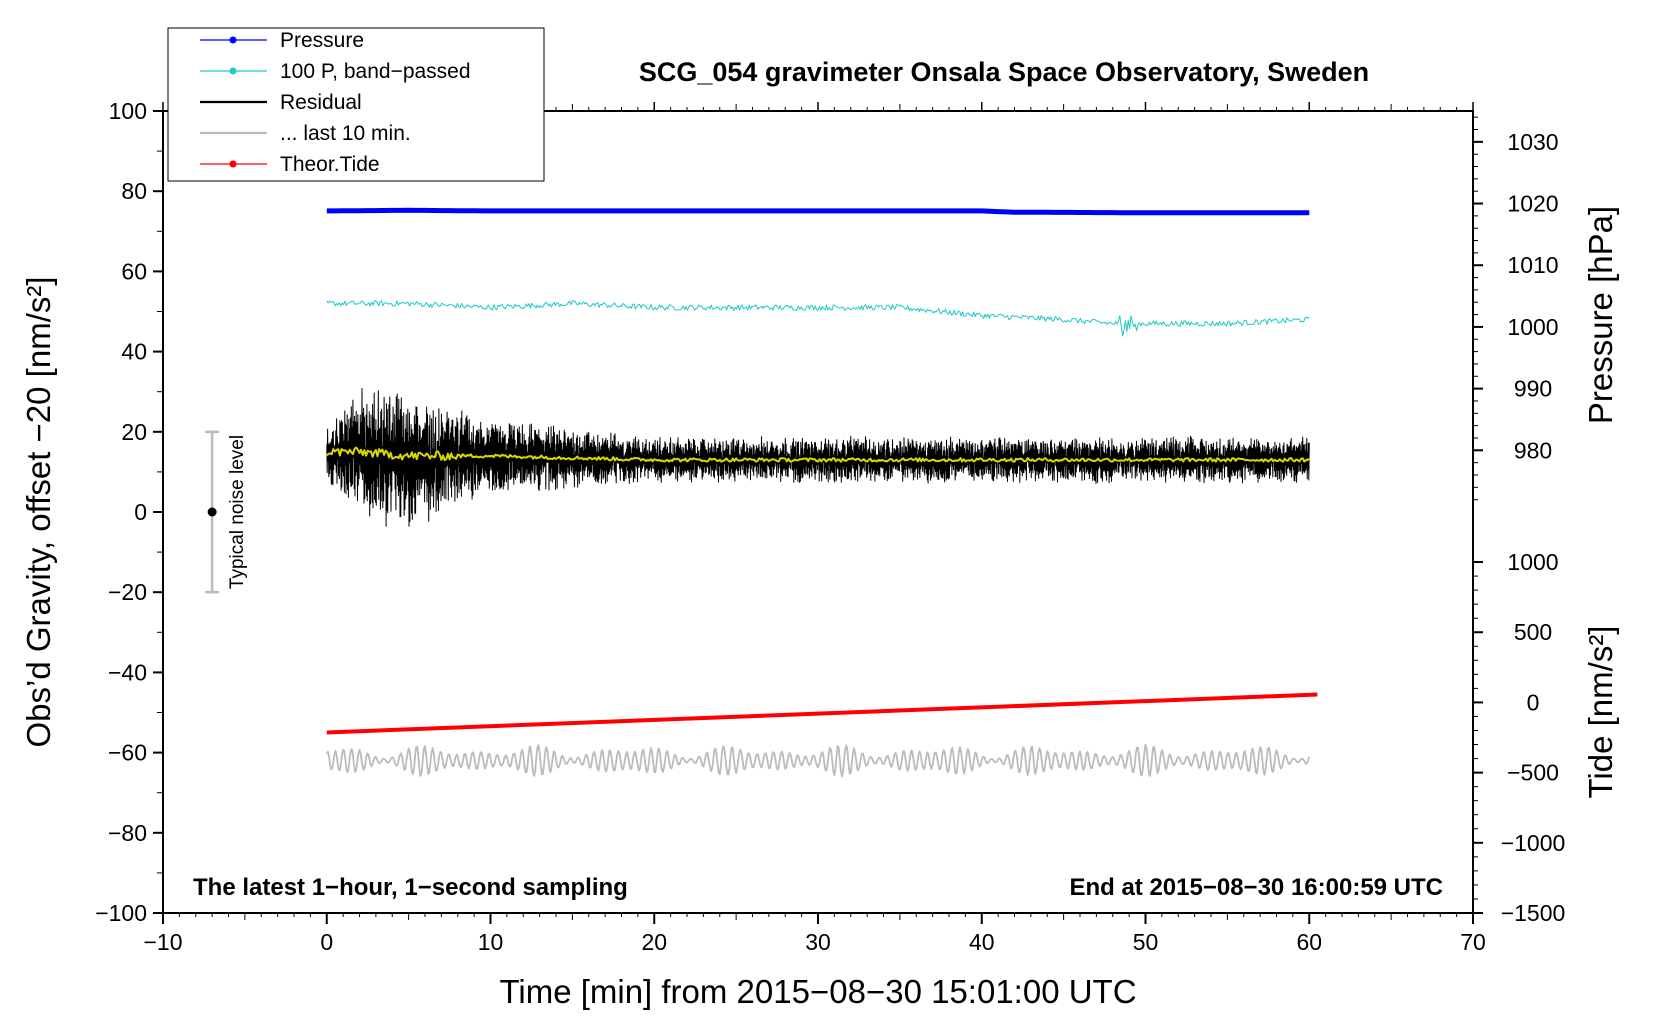 Image resolution: width=1660 pixels, height=1020 pixels. Describe the element at coordinates (1533, 913) in the screenshot. I see `tide-tick-label: −1500` at that location.